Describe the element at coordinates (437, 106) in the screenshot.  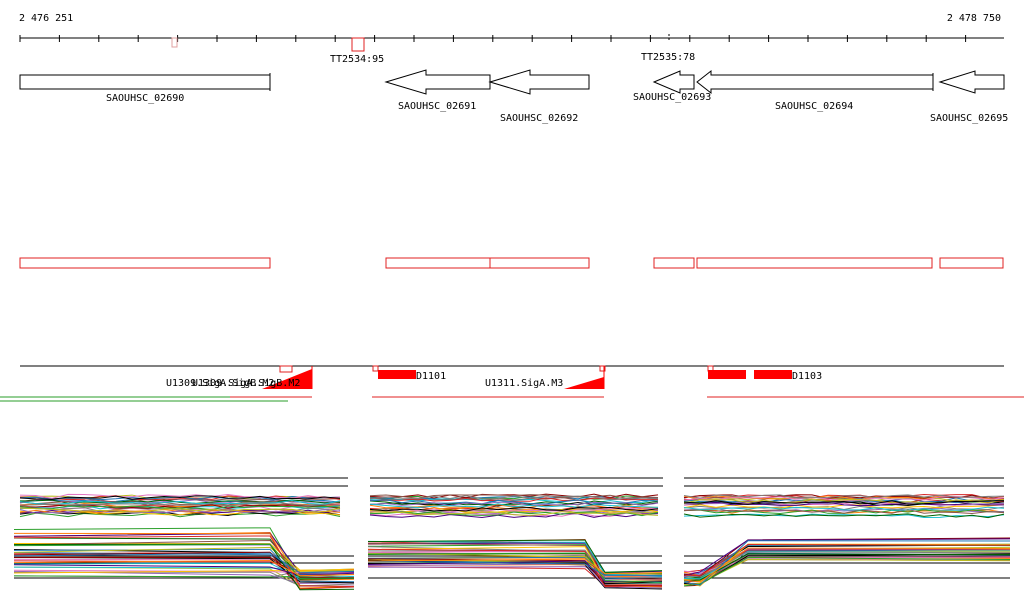
I see `gene-label: SAOUHSC_02691` at that location.